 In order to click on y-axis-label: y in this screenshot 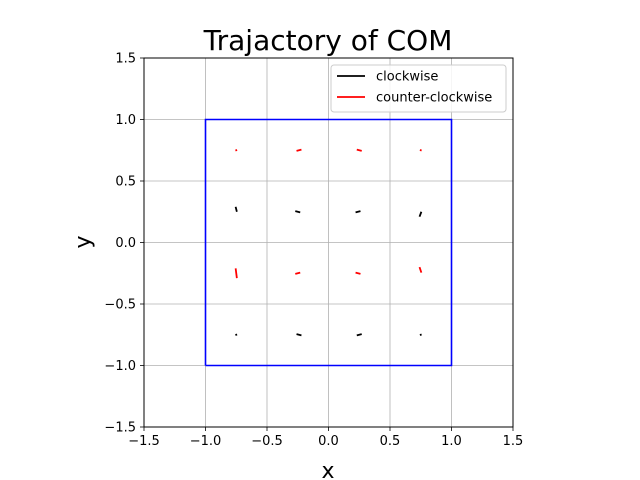, I will do `click(83, 241)`.